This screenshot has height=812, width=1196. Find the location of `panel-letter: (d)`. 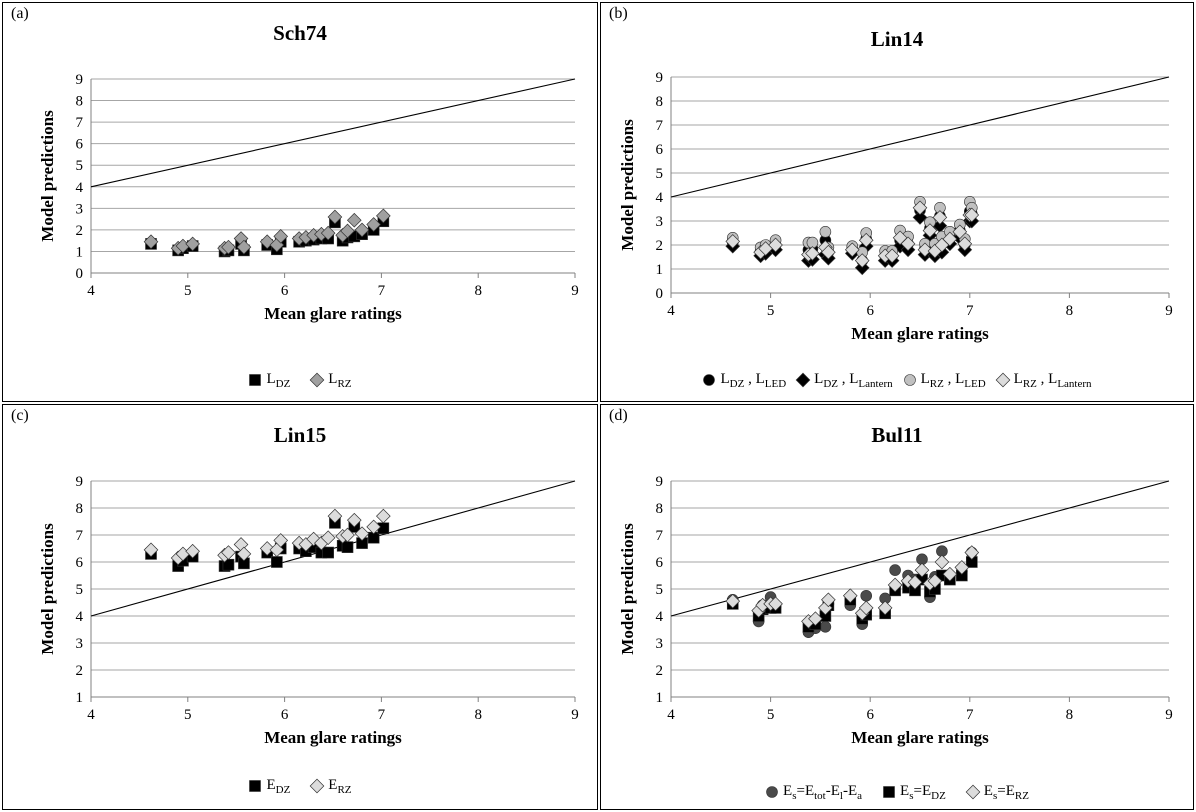

panel-letter: (d) is located at coordinates (618, 415).